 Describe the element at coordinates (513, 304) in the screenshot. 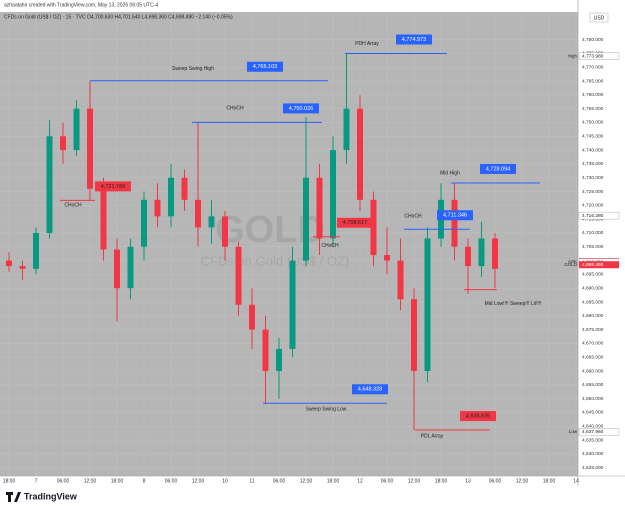

I see `level-text: Mid Low!!!! Sweep!!! Lil!!!!` at that location.